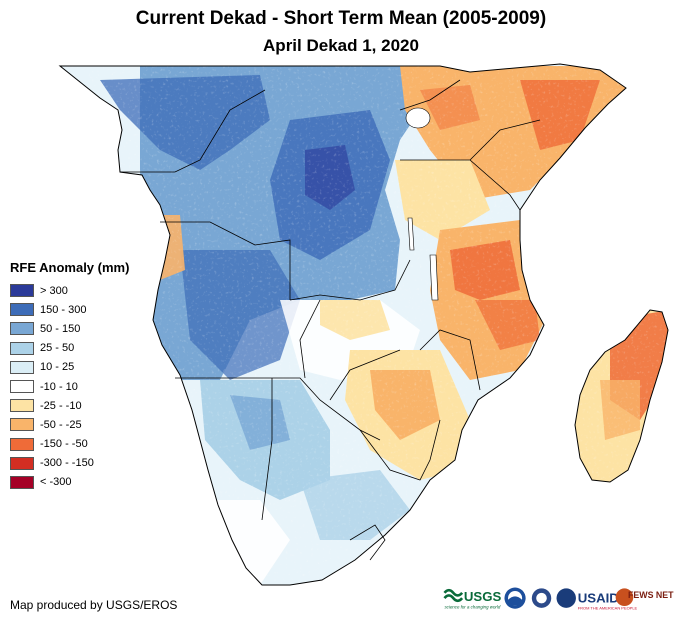 This screenshot has width=682, height=624. Describe the element at coordinates (541, 598) in the screenshot. I see `dhs-logo` at that location.